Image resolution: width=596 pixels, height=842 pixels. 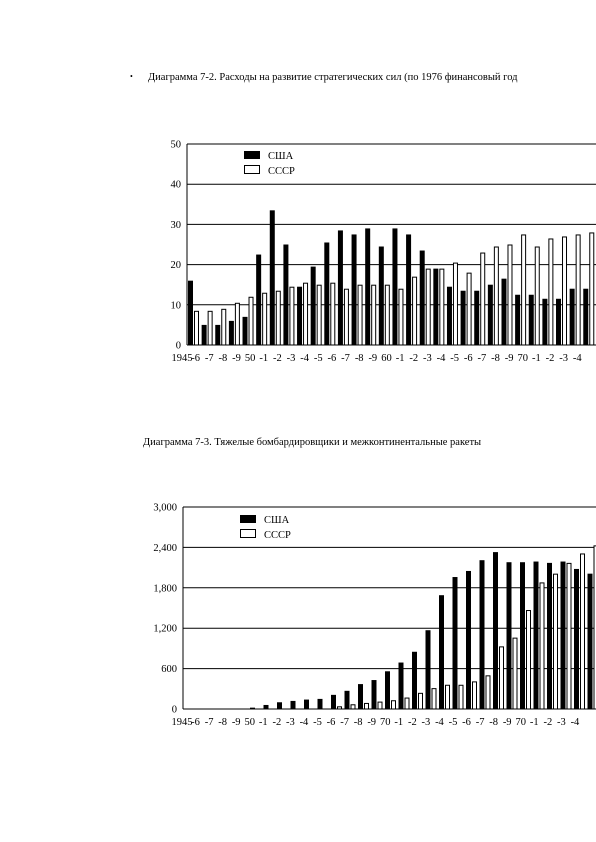 I want to click on x-tick-label: 60, so click(x=386, y=358).